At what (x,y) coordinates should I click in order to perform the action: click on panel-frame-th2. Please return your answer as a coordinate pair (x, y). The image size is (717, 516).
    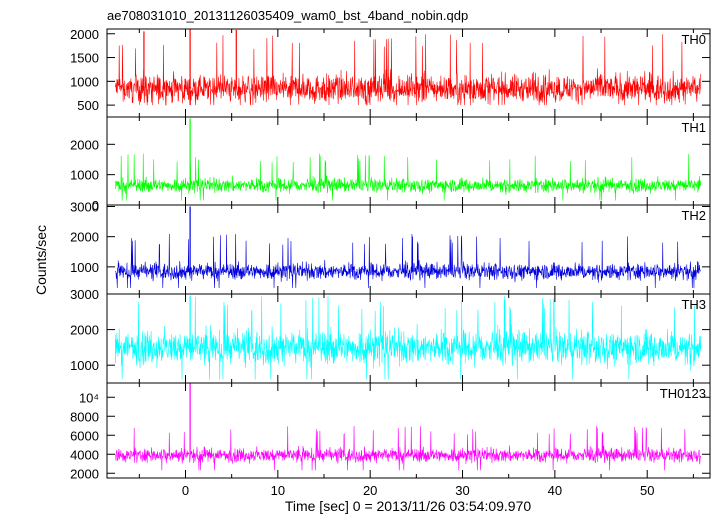
    Looking at the image, I should click on (408, 249).